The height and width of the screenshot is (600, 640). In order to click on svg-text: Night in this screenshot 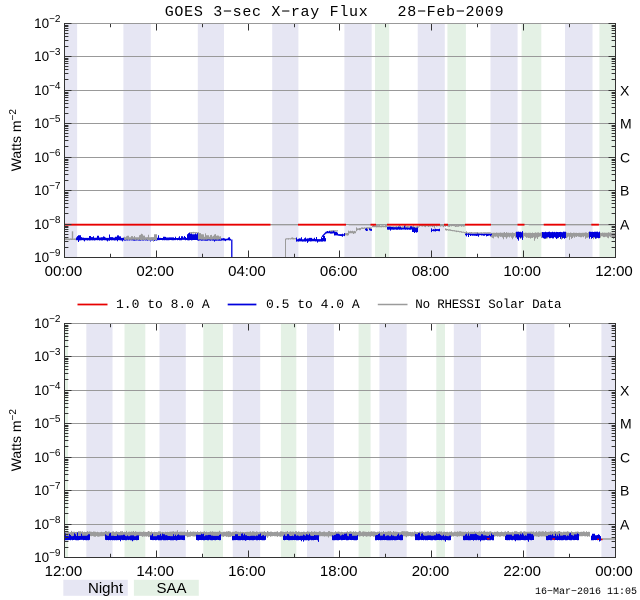, I will do `click(106, 588)`.